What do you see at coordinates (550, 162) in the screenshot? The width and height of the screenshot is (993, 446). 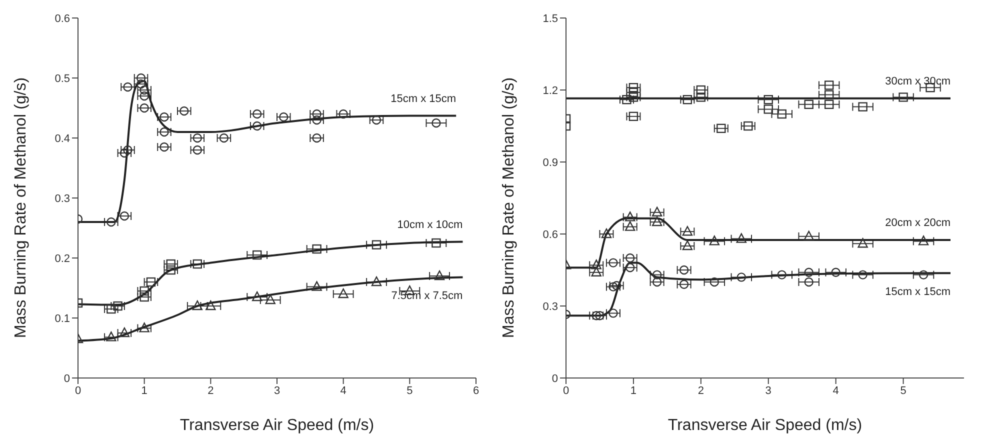 I see `y-tick-label: 0.9` at bounding box center [550, 162].